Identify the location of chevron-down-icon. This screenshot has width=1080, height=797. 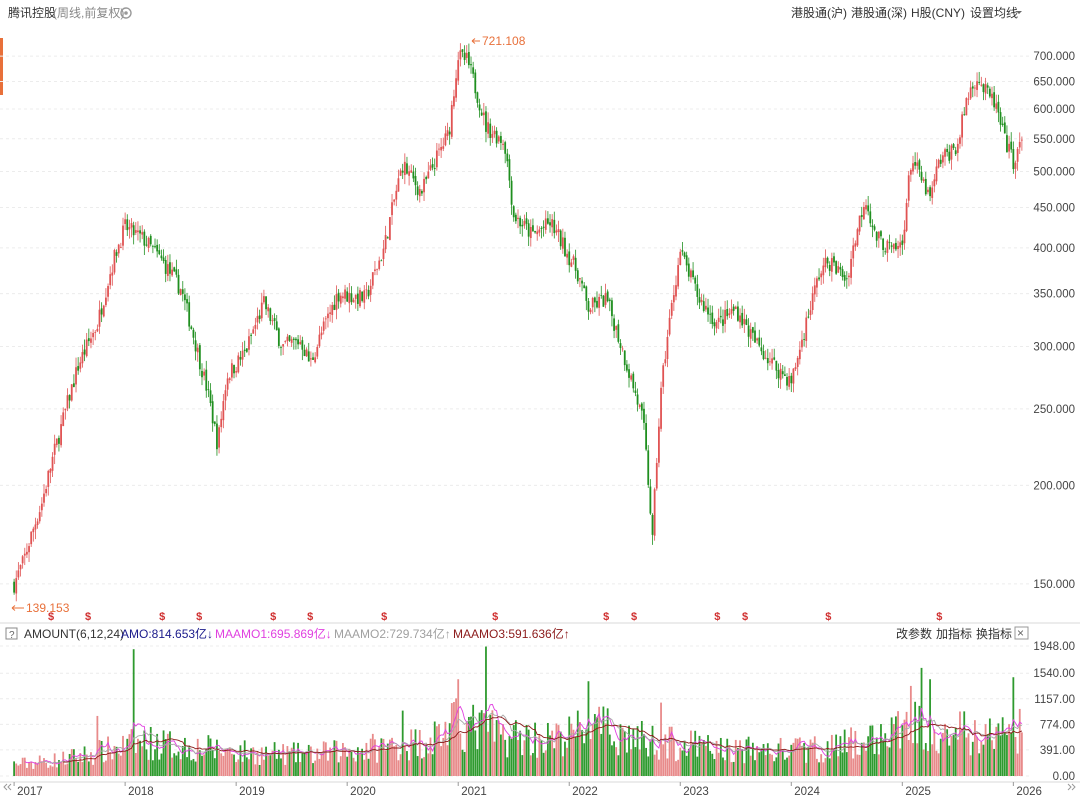
(1019, 12).